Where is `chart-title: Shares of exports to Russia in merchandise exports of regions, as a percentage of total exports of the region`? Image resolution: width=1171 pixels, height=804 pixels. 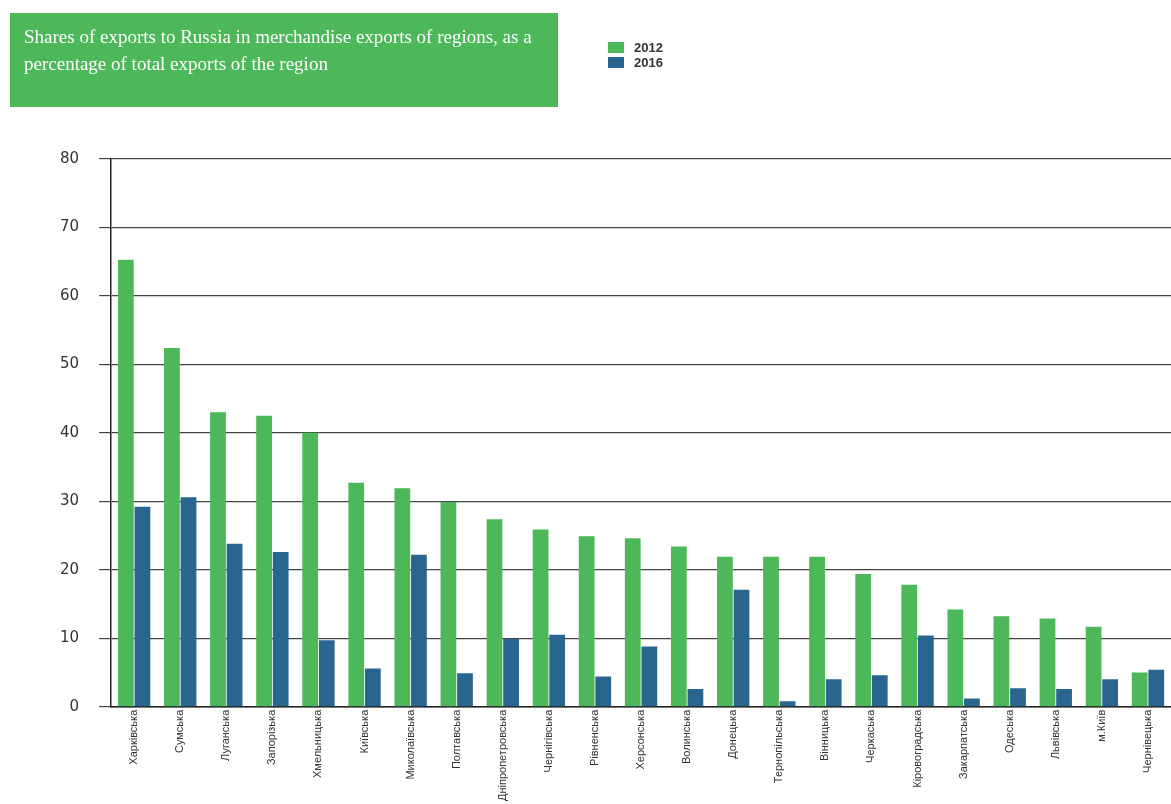
chart-title: Shares of exports to Russia in merchandise exports of regions, as a percentage of total exports of the region is located at coordinates (284, 60).